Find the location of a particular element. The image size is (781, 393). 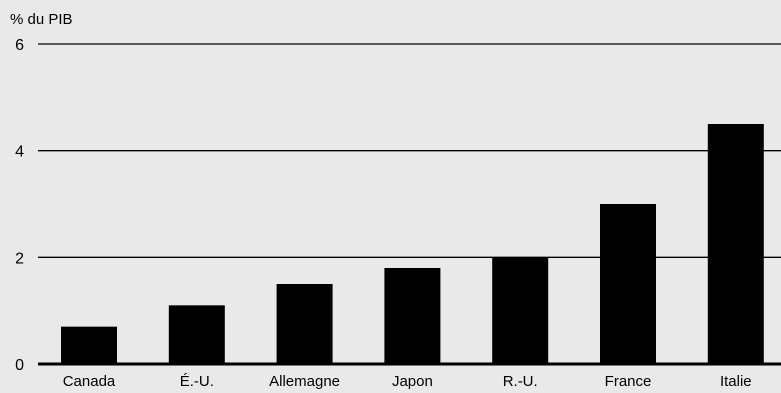

x-tick-label: Italie is located at coordinates (736, 381).